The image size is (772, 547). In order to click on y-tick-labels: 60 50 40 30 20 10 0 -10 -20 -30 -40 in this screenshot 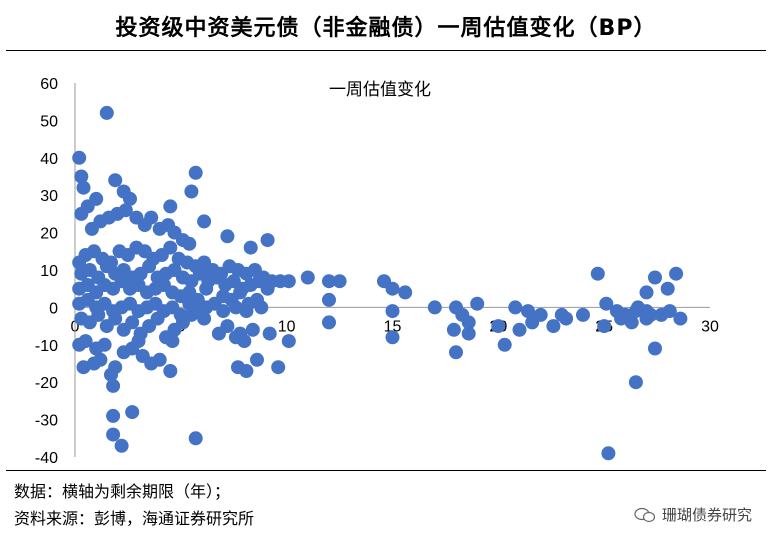, I will do `click(46, 271)`.